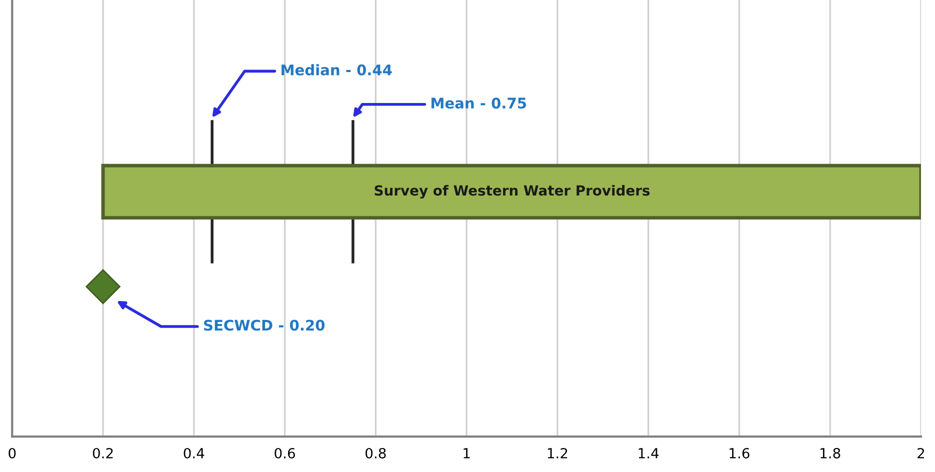 The width and height of the screenshot is (935, 472). Describe the element at coordinates (284, 453) in the screenshot. I see `x-tick-label: 0.6` at that location.